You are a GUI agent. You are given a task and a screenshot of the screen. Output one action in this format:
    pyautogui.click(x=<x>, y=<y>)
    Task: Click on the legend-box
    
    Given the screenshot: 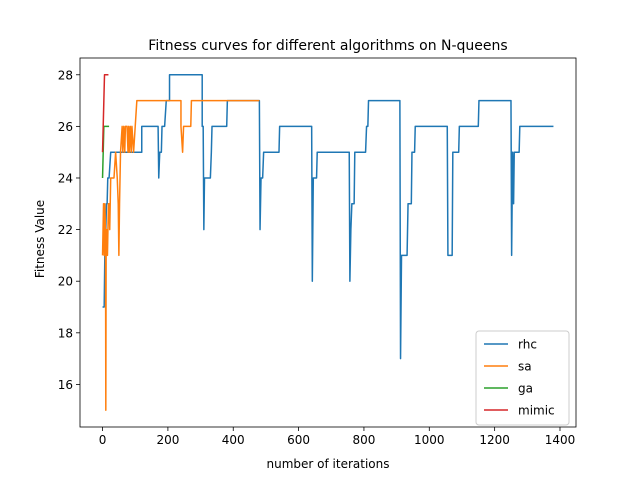 What is the action you would take?
    pyautogui.click(x=522, y=378)
    